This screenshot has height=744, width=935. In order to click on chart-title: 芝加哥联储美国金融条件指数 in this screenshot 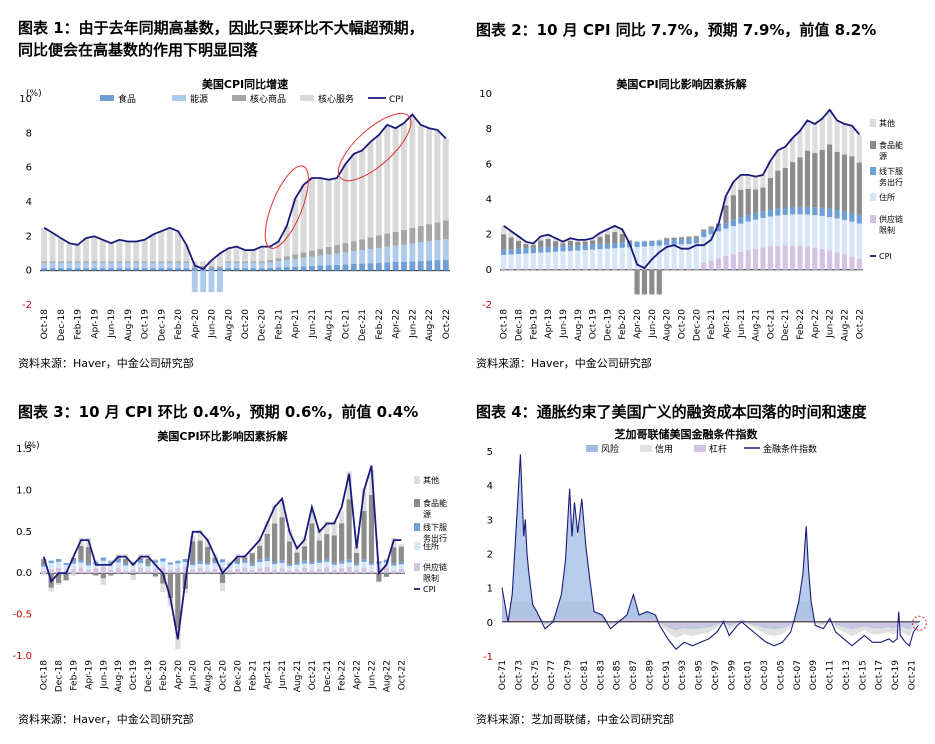, I will do `click(687, 434)`.